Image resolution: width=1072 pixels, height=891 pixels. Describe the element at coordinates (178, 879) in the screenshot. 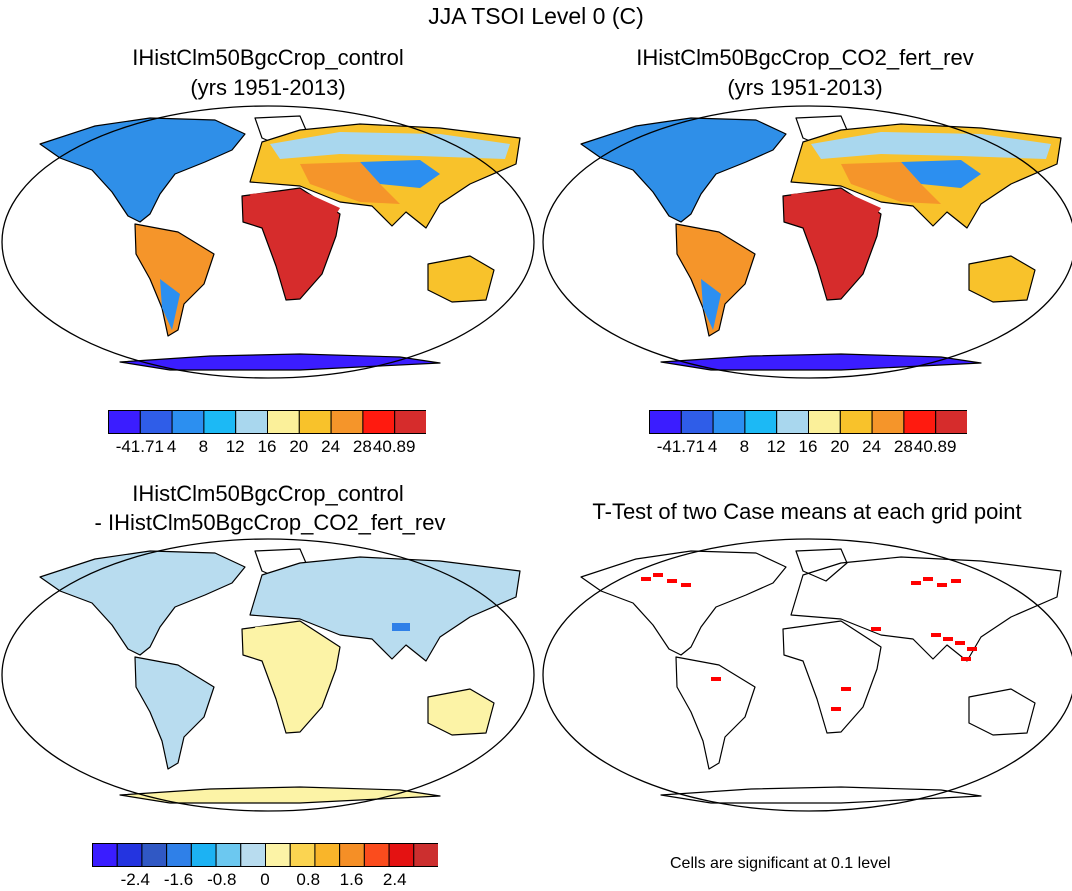

I see `colorbar-tick-label: -1.6` at that location.